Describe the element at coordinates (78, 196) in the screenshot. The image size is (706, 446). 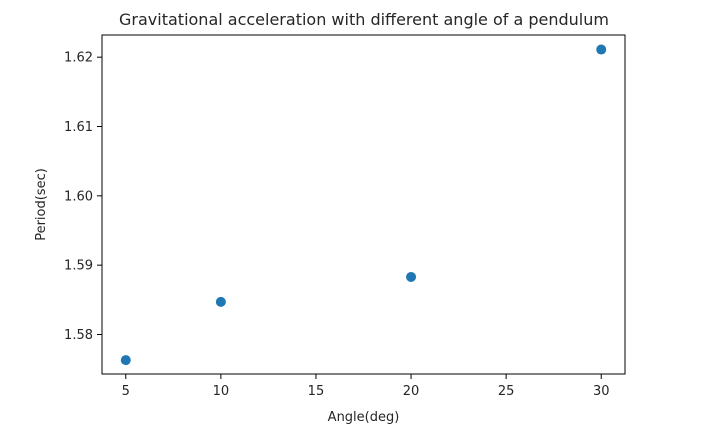
I see `y-tick-label: 1.60` at that location.